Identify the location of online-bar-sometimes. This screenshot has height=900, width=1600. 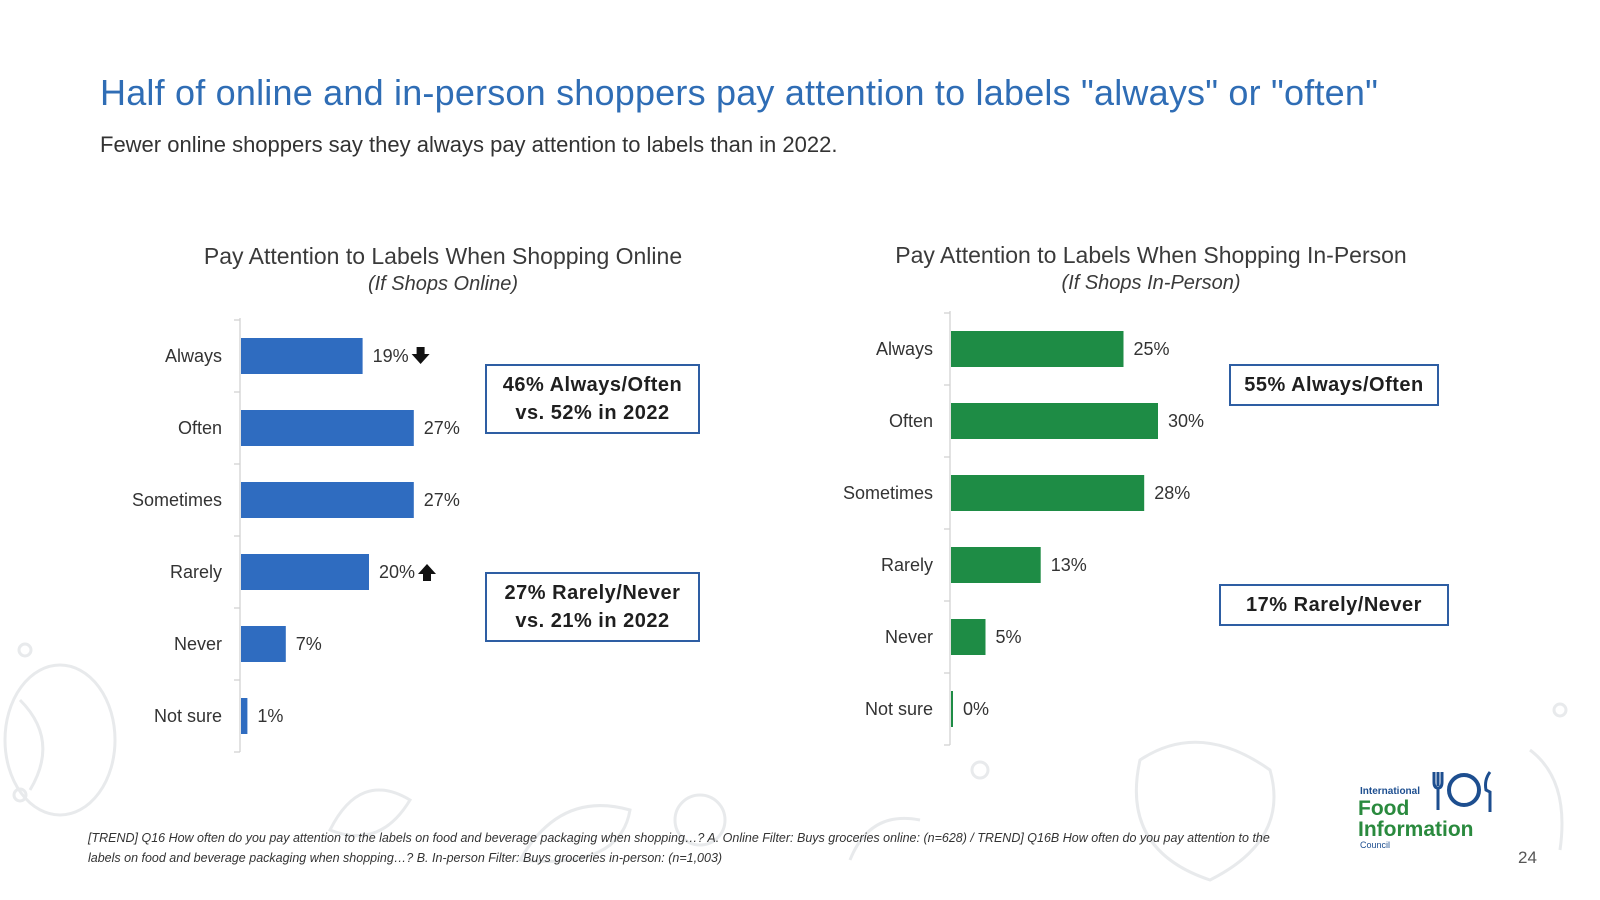
(327, 500).